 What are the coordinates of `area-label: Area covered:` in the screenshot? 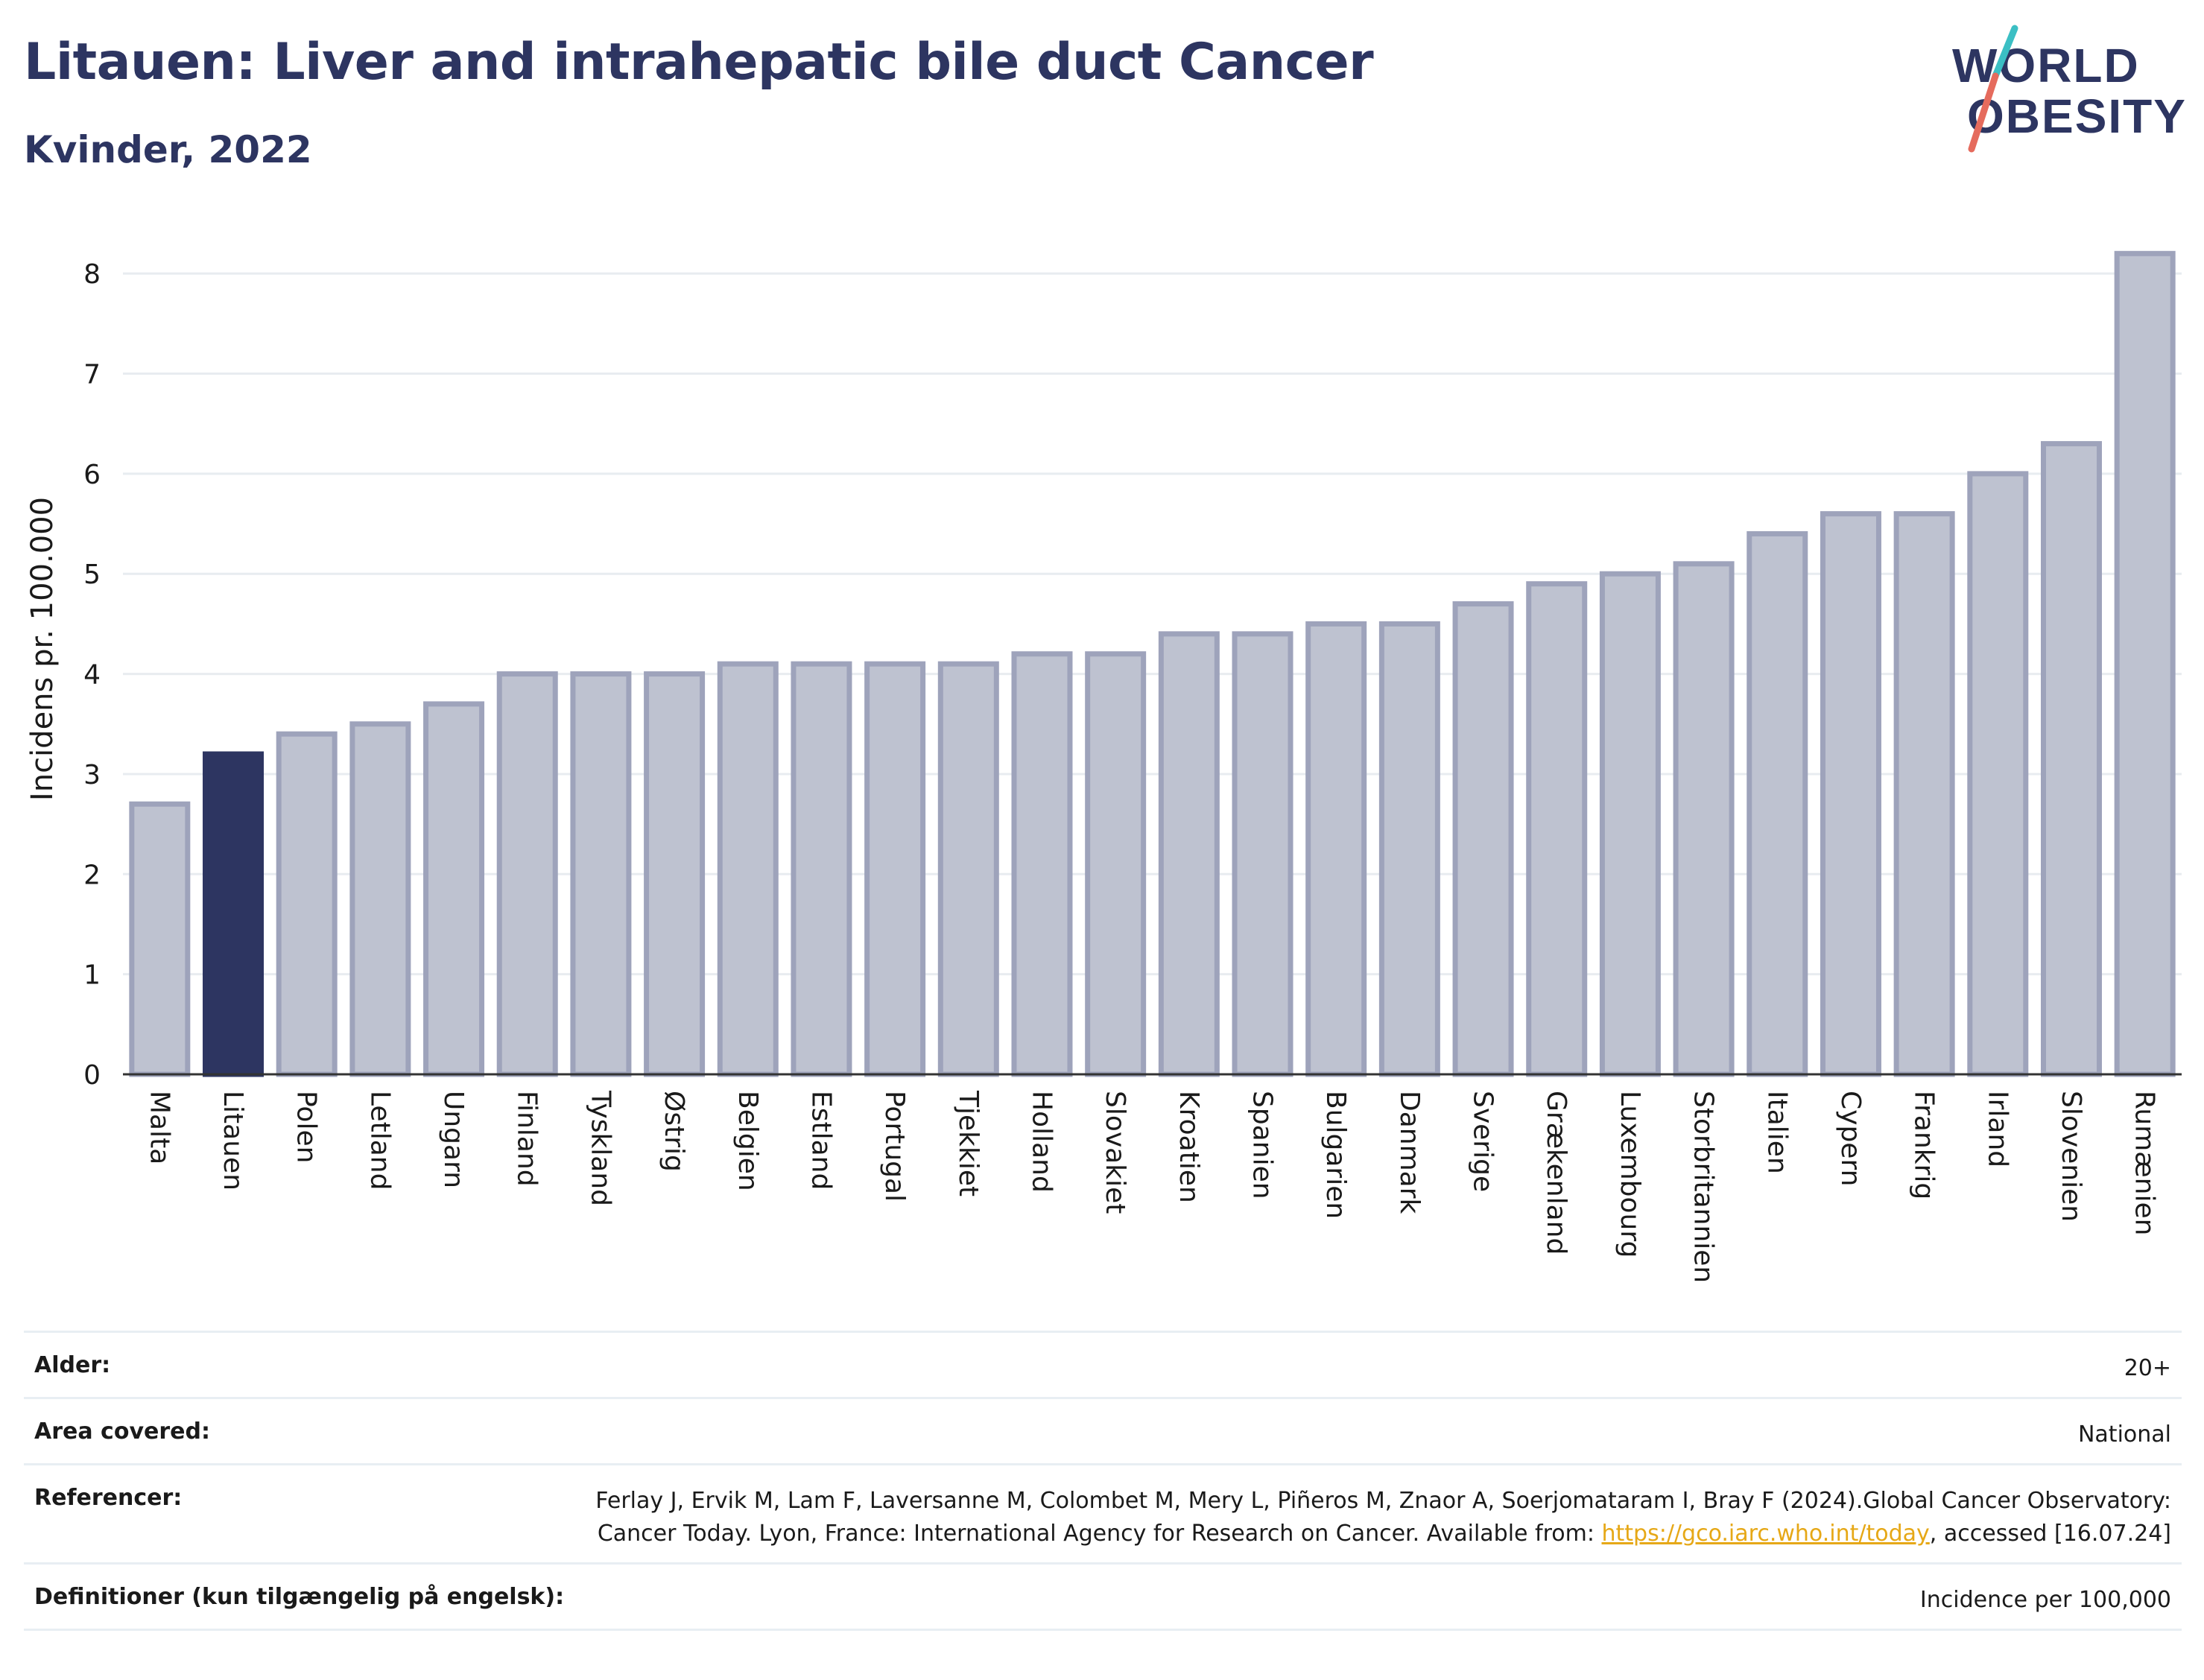 It's located at (122, 1432).